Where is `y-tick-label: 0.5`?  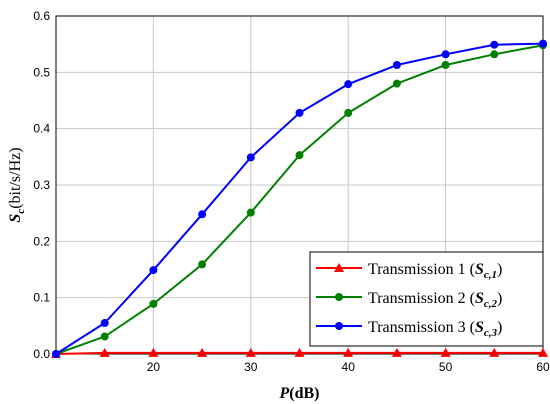
y-tick-label: 0.5 is located at coordinates (41, 72).